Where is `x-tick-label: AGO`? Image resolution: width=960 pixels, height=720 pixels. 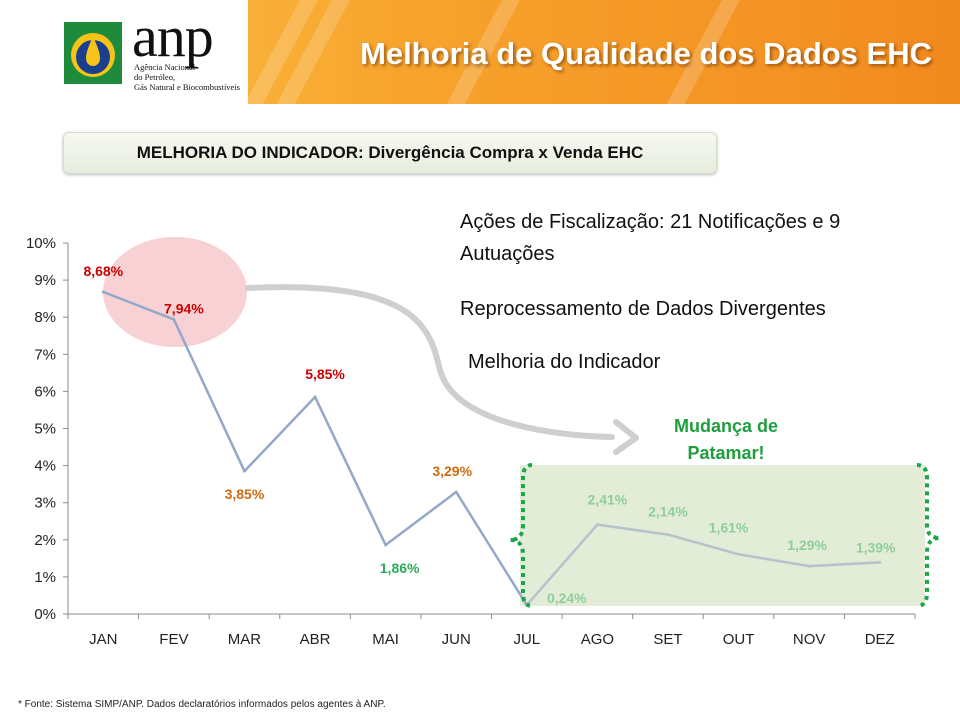
x-tick-label: AGO is located at coordinates (597, 639).